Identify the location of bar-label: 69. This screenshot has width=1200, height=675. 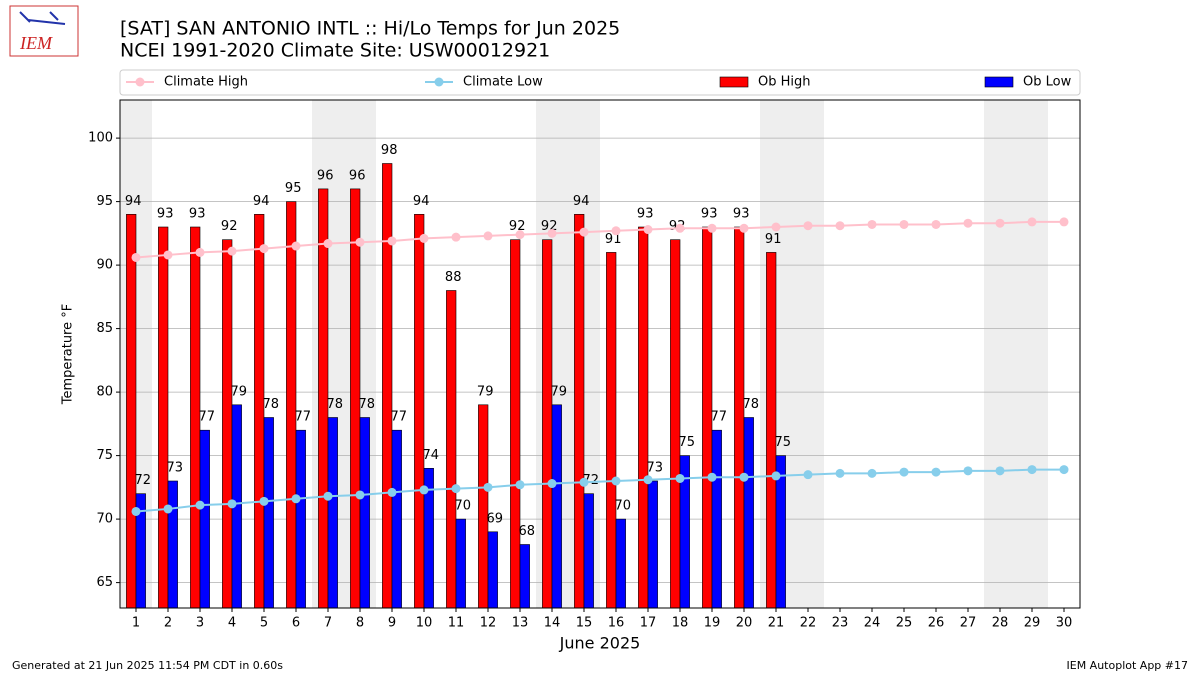
(495, 518).